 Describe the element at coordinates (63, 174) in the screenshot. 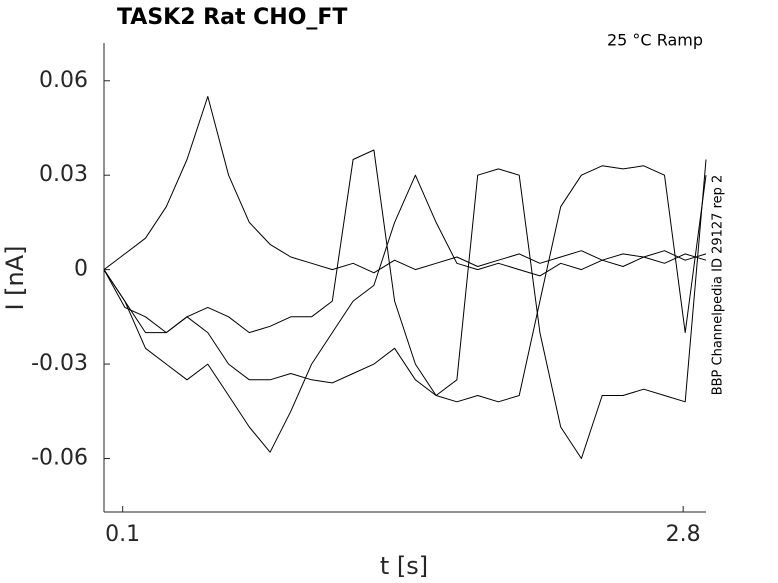

I see `y-tick-label: 0.03` at that location.